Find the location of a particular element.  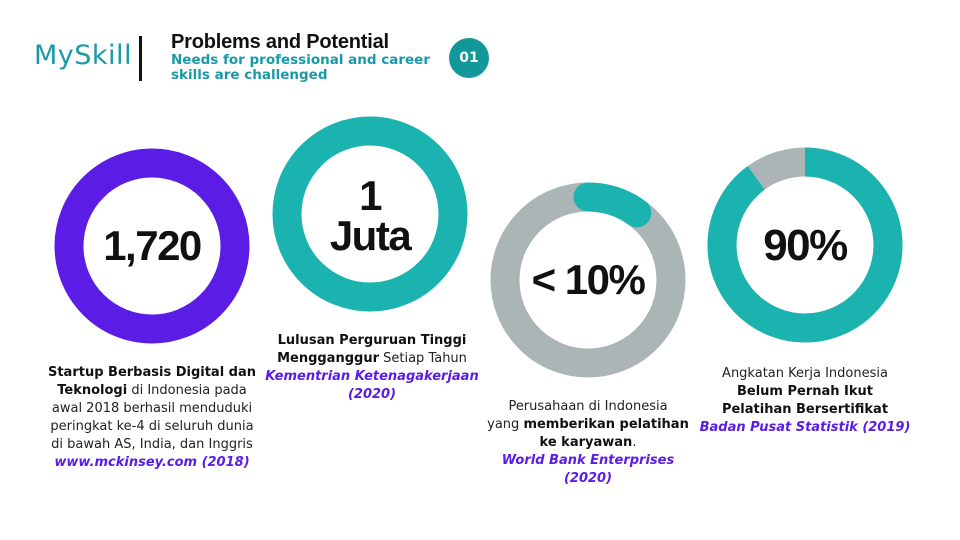

caption-line: World Bank Enterprises is located at coordinates (588, 461).